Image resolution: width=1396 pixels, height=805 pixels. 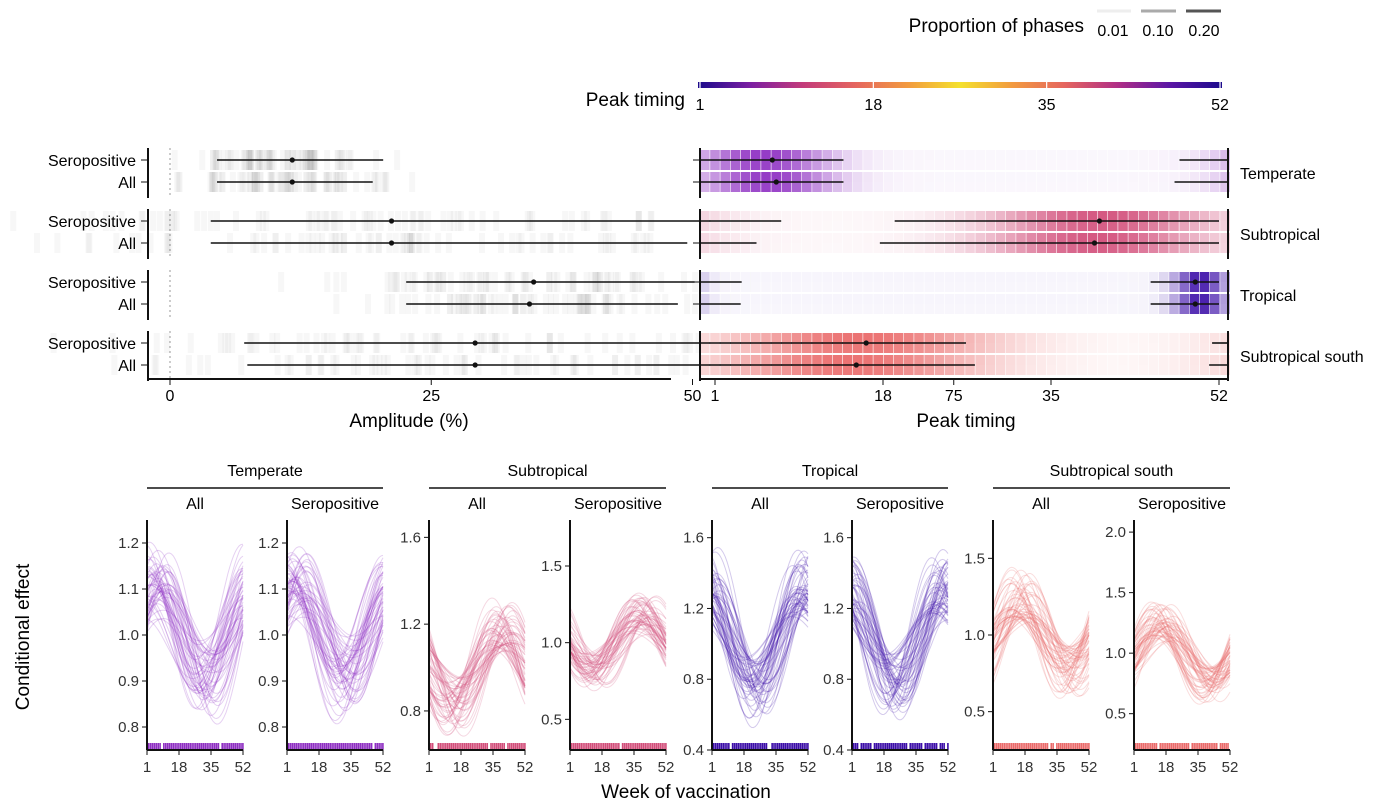 I want to click on region-strip-label: Tropical, so click(x=1268, y=296).